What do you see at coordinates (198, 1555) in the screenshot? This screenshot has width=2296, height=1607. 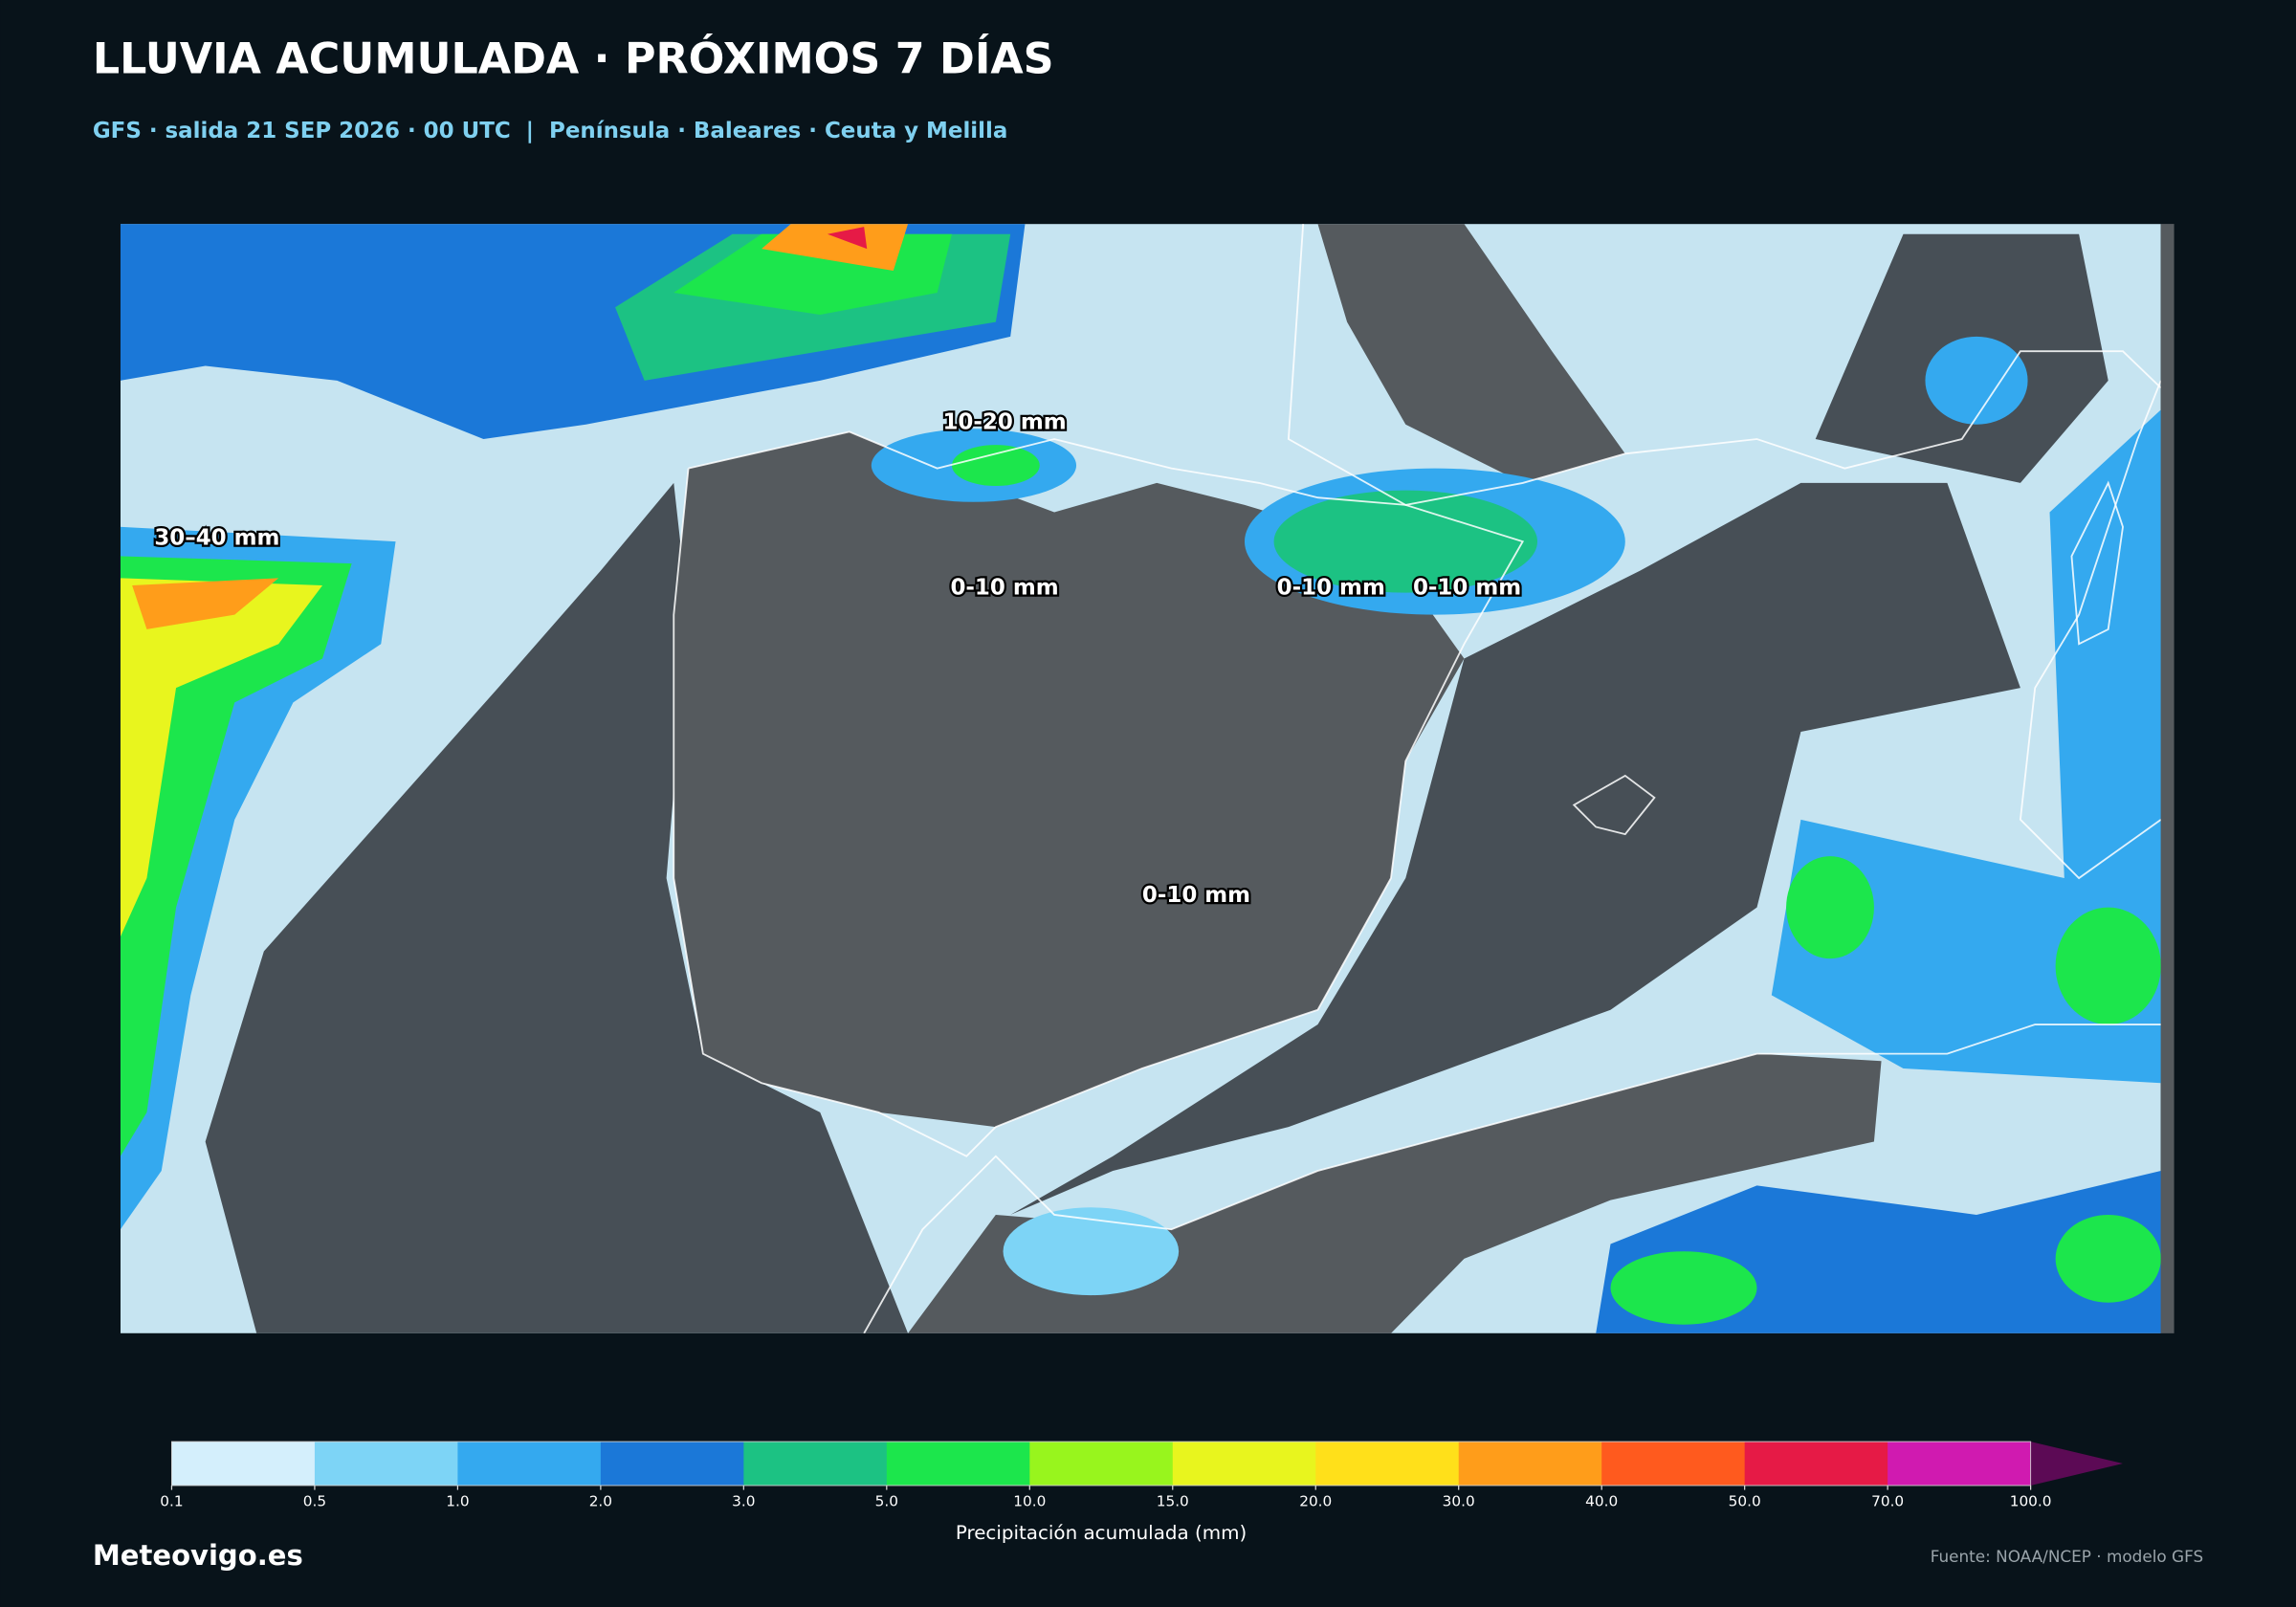 I see `brand: Meteovigo.es` at bounding box center [198, 1555].